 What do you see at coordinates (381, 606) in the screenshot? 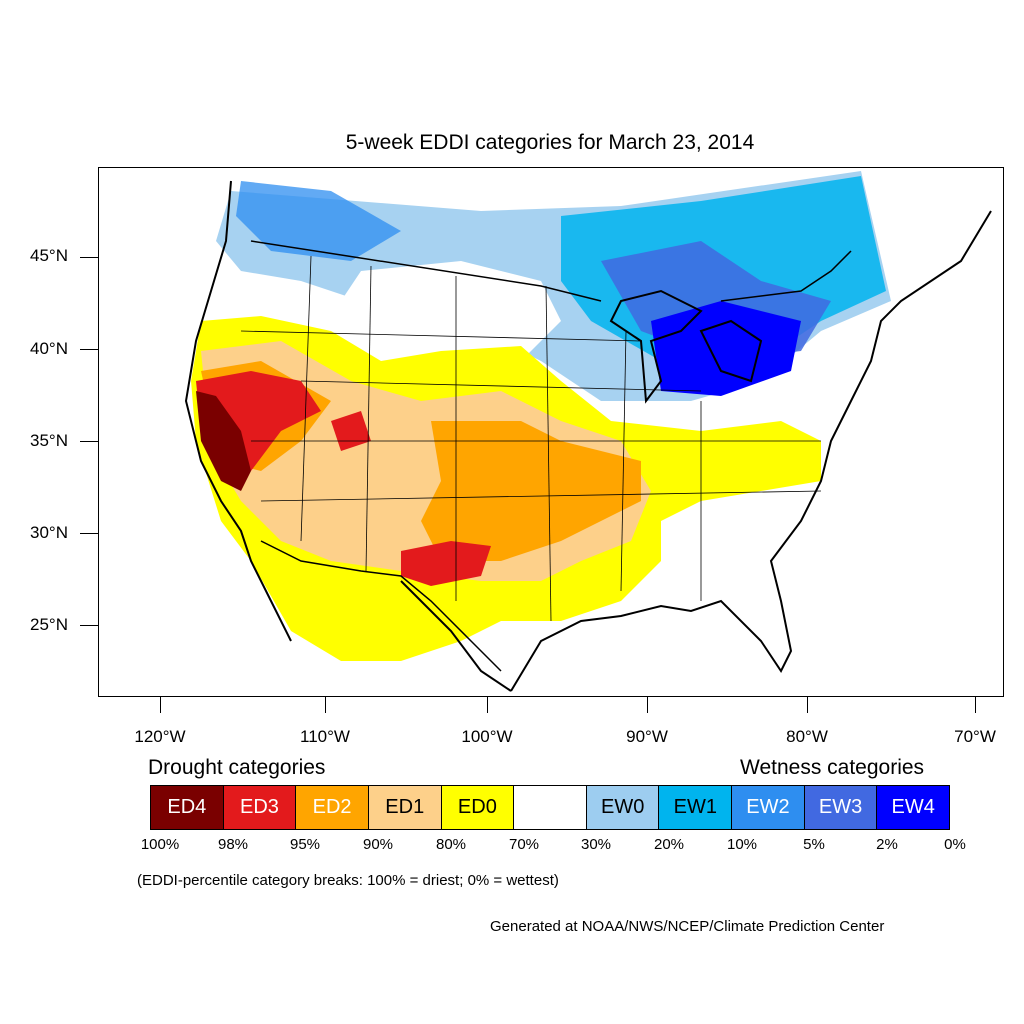
I see `us-mexico-border` at bounding box center [381, 606].